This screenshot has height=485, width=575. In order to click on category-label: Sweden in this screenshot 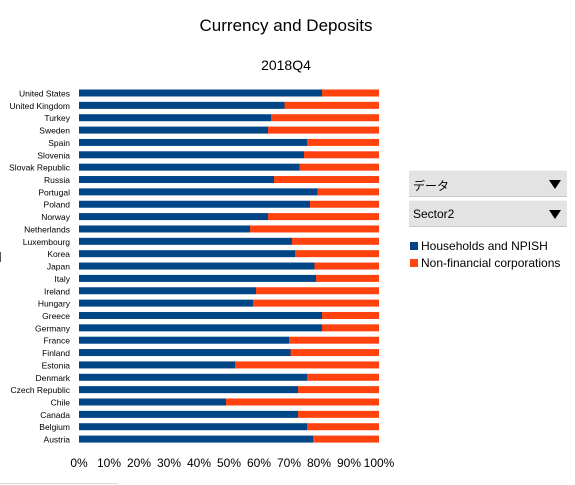, I will do `click(54, 131)`.